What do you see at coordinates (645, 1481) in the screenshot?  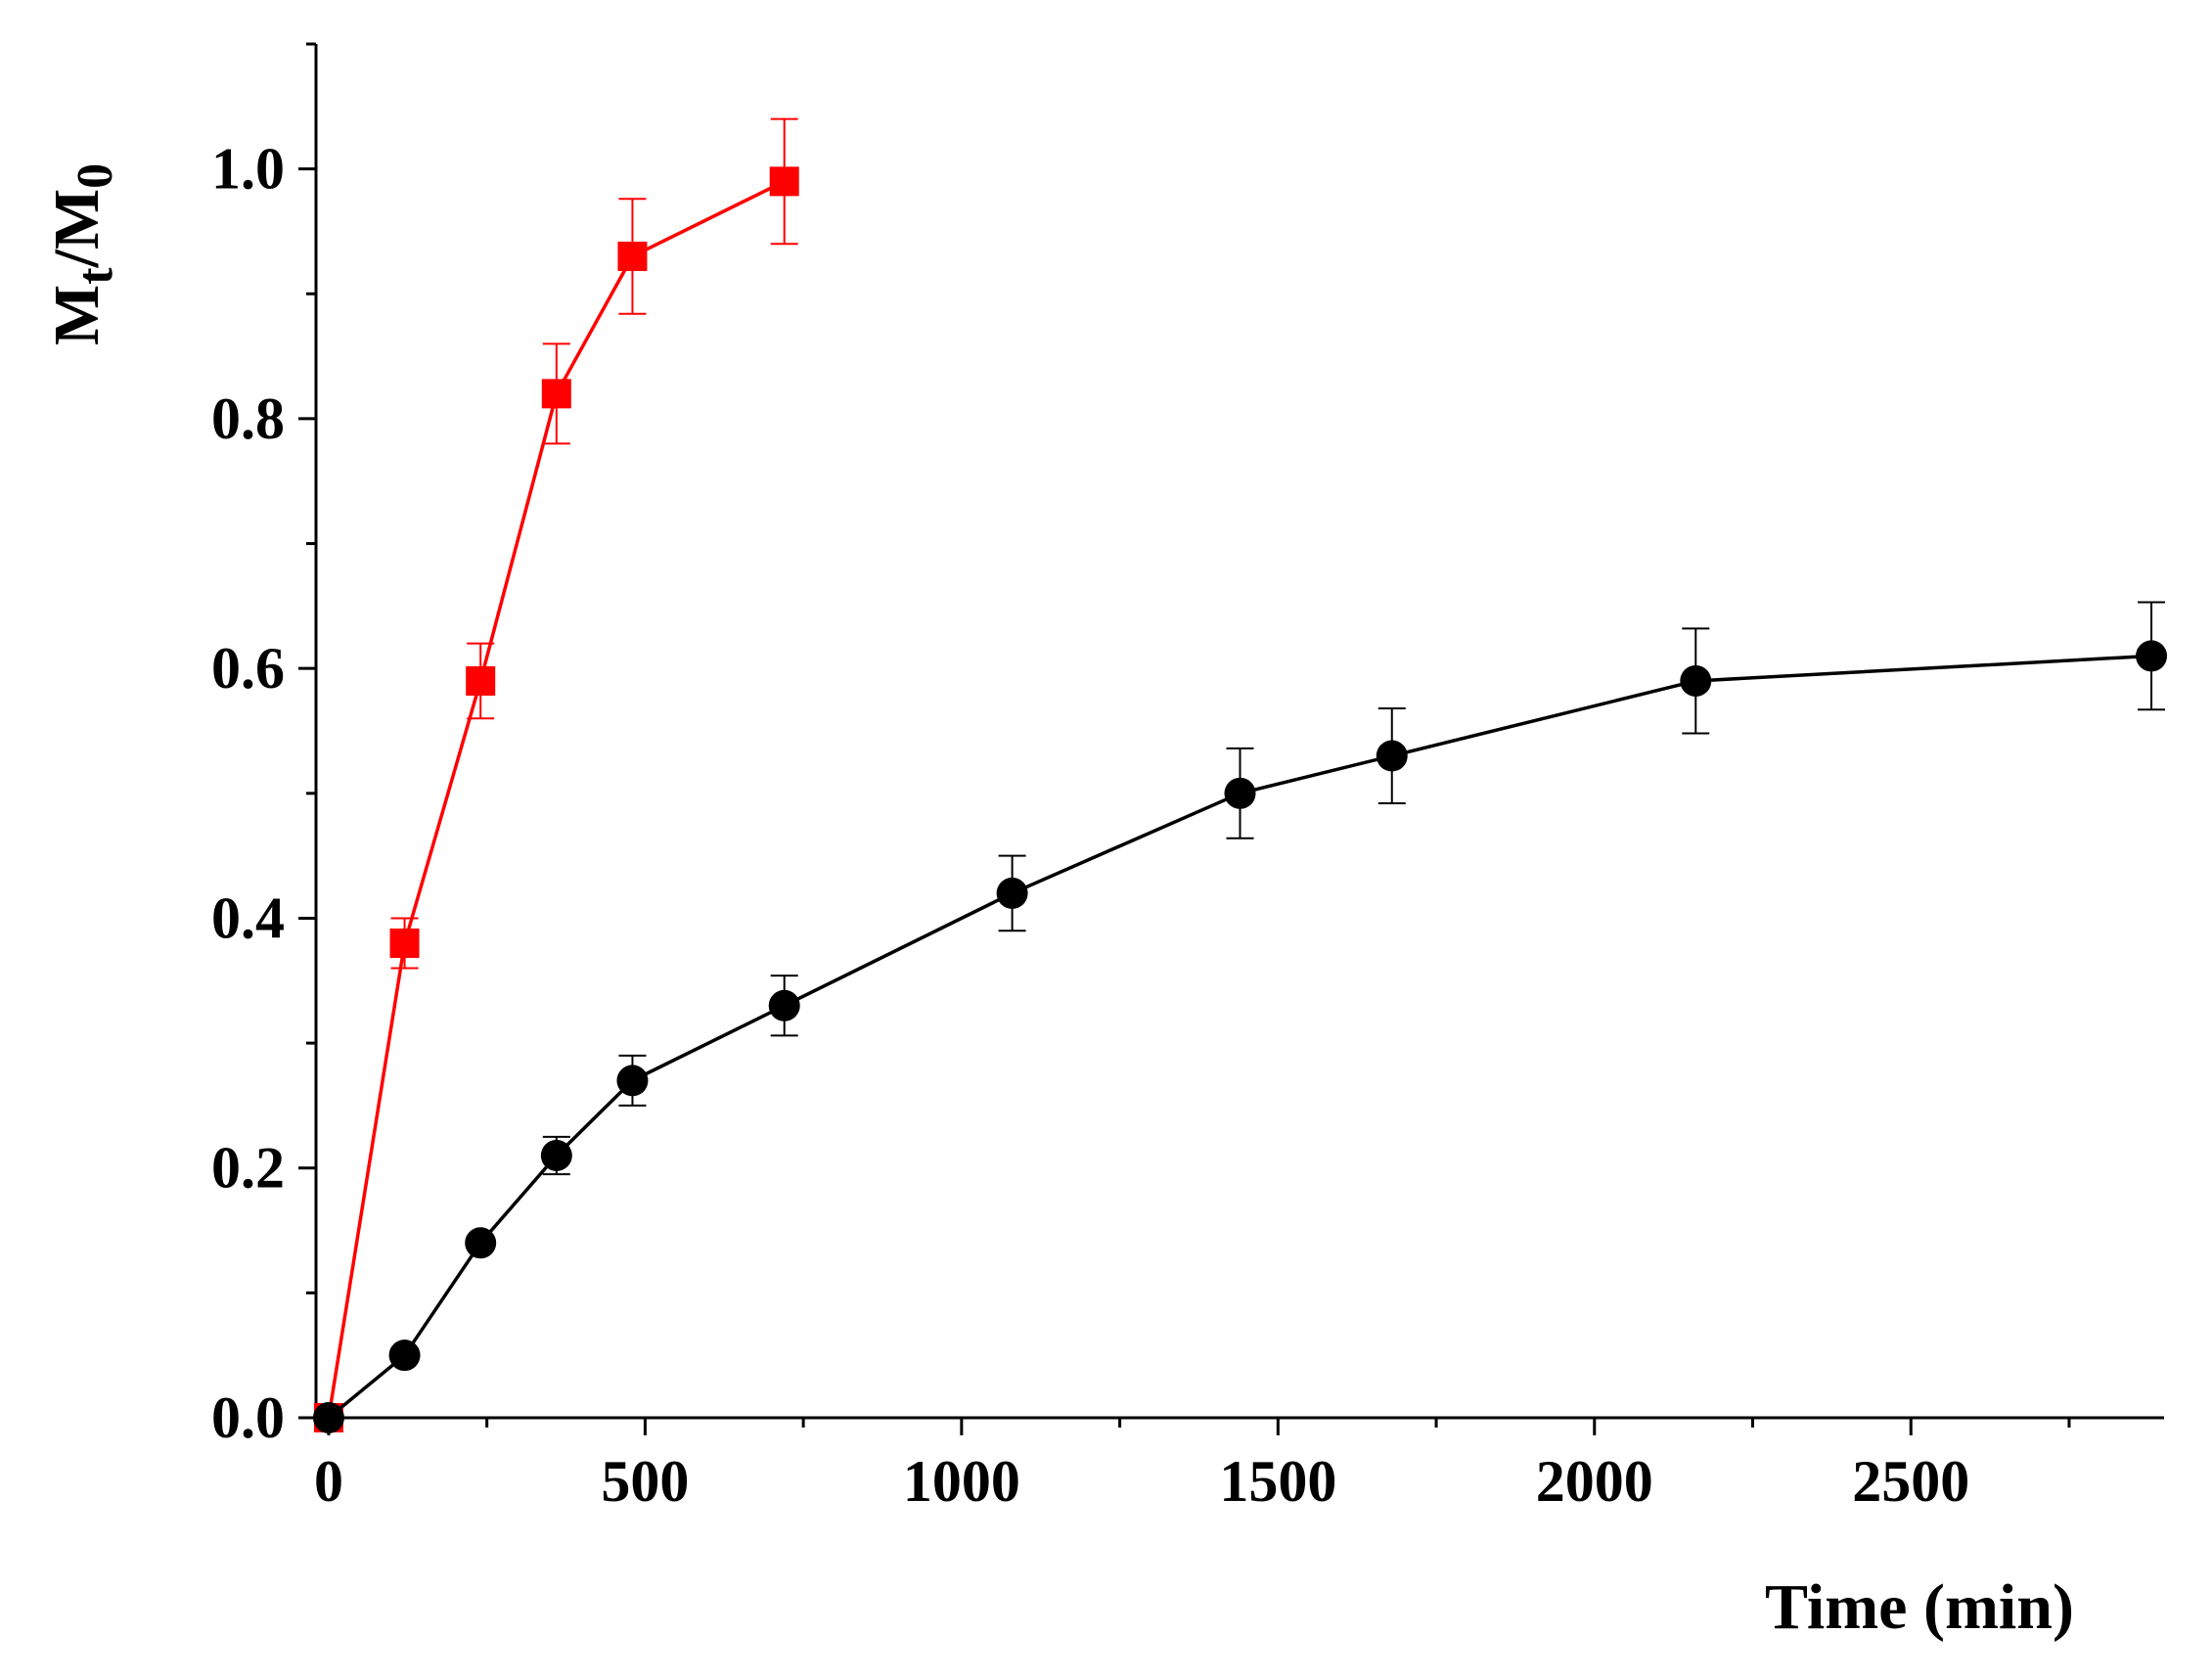 I see `x-tick-label: 500` at bounding box center [645, 1481].